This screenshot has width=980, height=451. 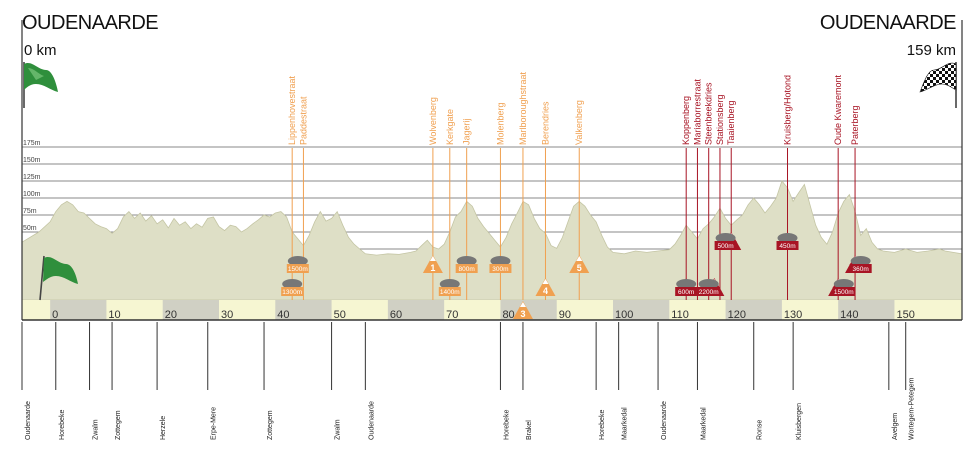 What do you see at coordinates (500, 123) in the screenshot?
I see `climb-name-label: Molenberg` at bounding box center [500, 123].